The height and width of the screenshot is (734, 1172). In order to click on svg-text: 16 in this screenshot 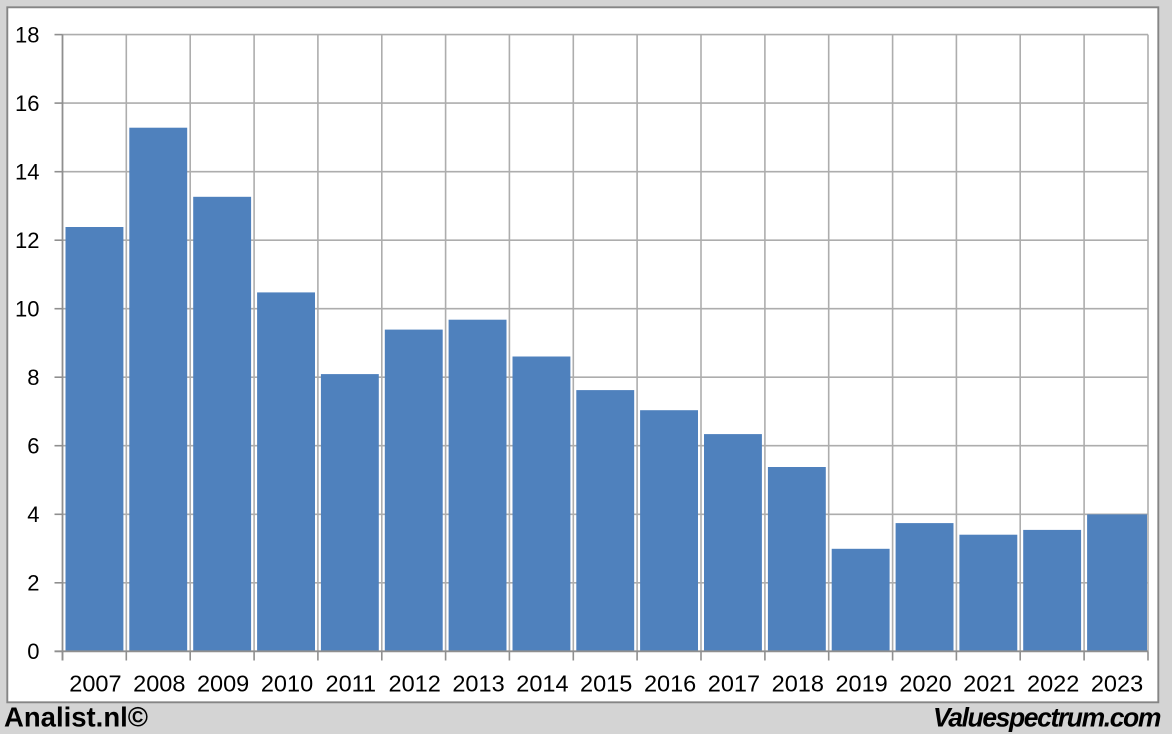, I will do `click(27, 103)`.